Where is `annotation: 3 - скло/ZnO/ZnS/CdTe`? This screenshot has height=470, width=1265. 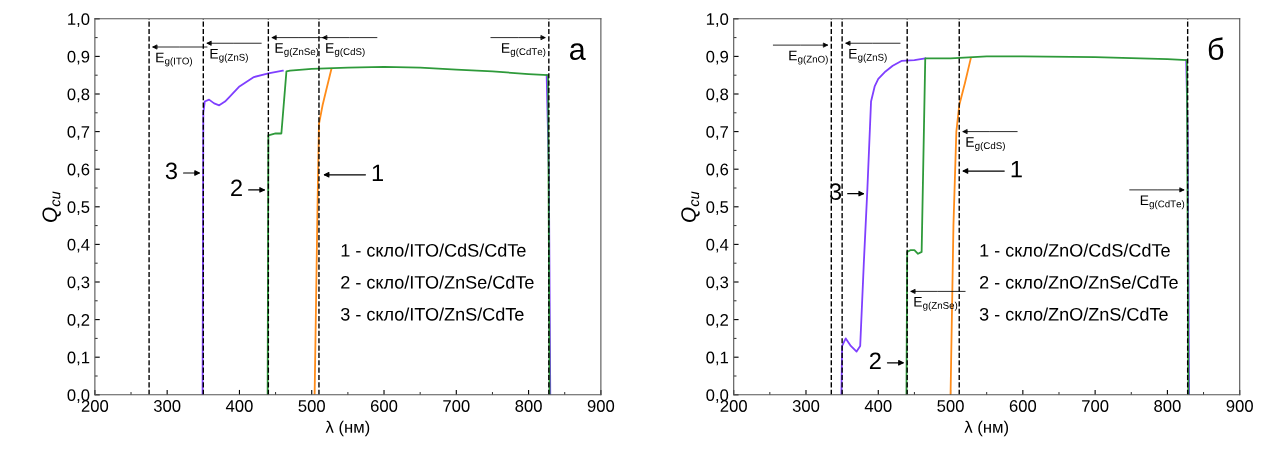 annotation: 3 - скло/ZnO/ZnS/CdTe is located at coordinates (1073, 314).